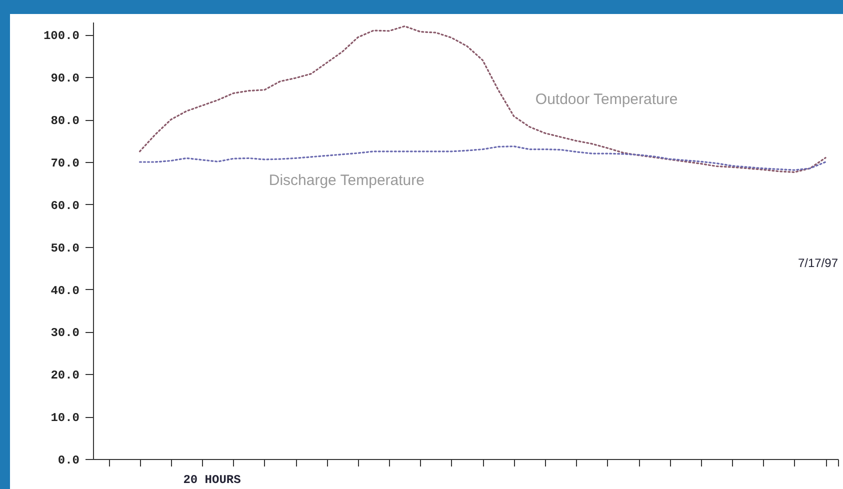  I want to click on y-tick-label: 90.0, so click(65, 79).